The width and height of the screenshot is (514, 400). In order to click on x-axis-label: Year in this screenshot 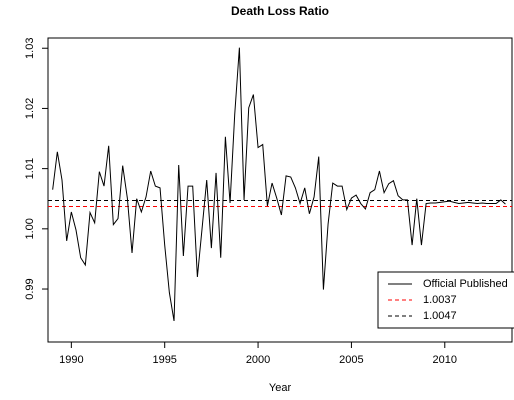, I will do `click(280, 388)`.